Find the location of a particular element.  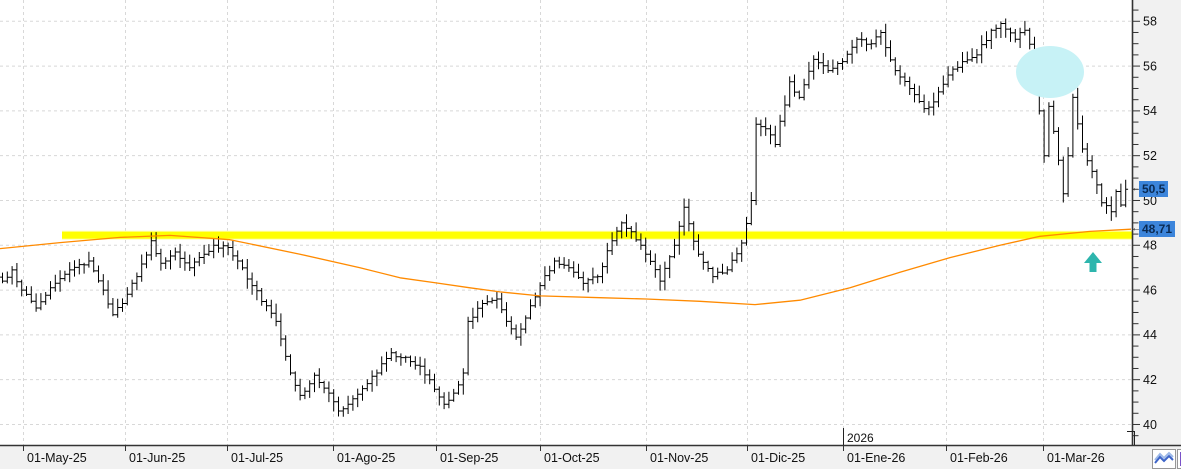

zigzag-lines-icon is located at coordinates (1164, 457).